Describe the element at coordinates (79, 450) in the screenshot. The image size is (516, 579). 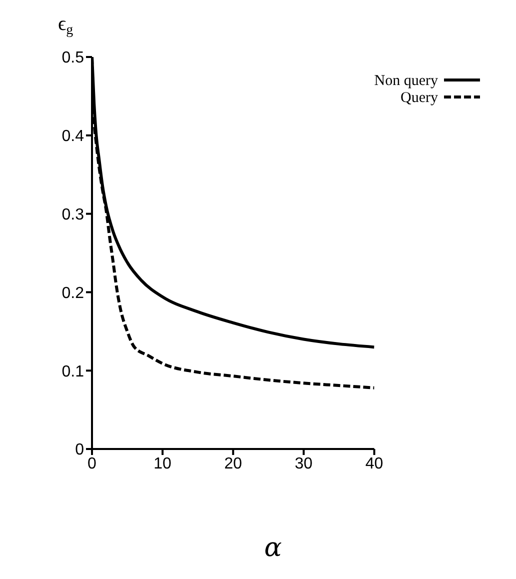
I see `y-tick-label: 0` at that location.